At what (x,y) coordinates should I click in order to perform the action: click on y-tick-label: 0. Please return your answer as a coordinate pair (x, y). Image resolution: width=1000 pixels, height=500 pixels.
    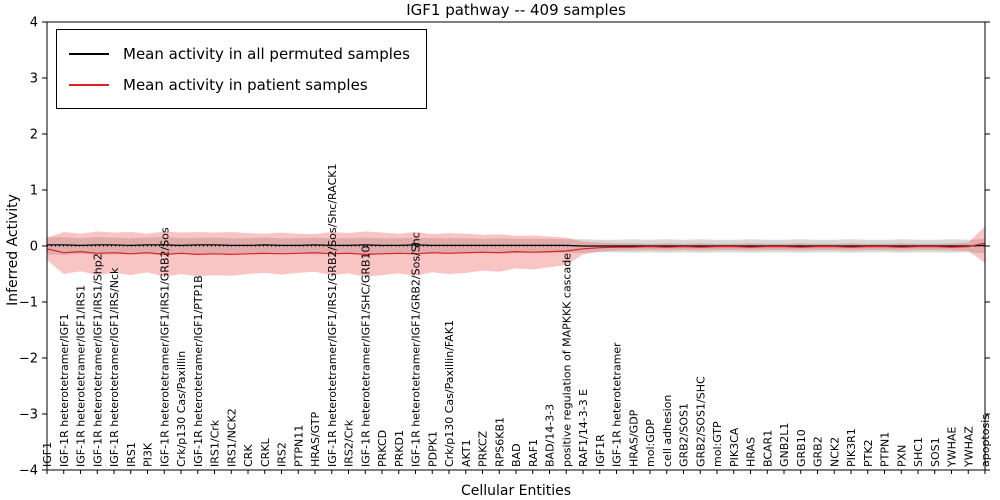
    Looking at the image, I should click on (34, 247).